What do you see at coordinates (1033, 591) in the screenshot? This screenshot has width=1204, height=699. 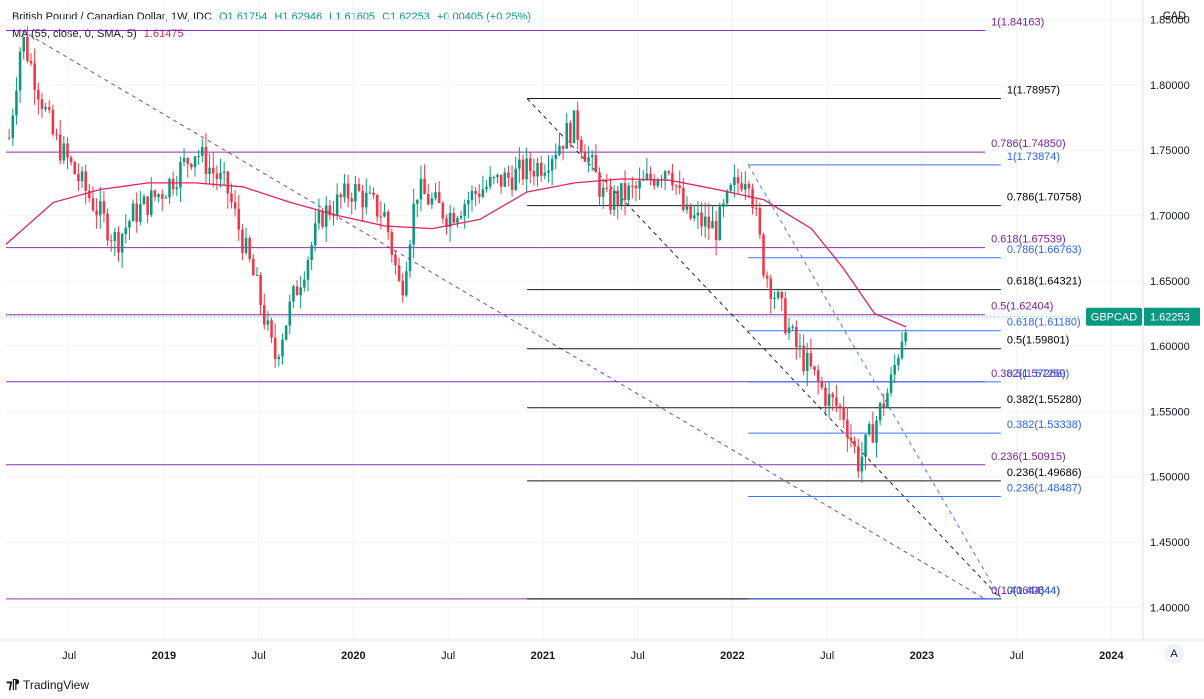 I see `fib-level-label: 0(1.40644)` at bounding box center [1033, 591].